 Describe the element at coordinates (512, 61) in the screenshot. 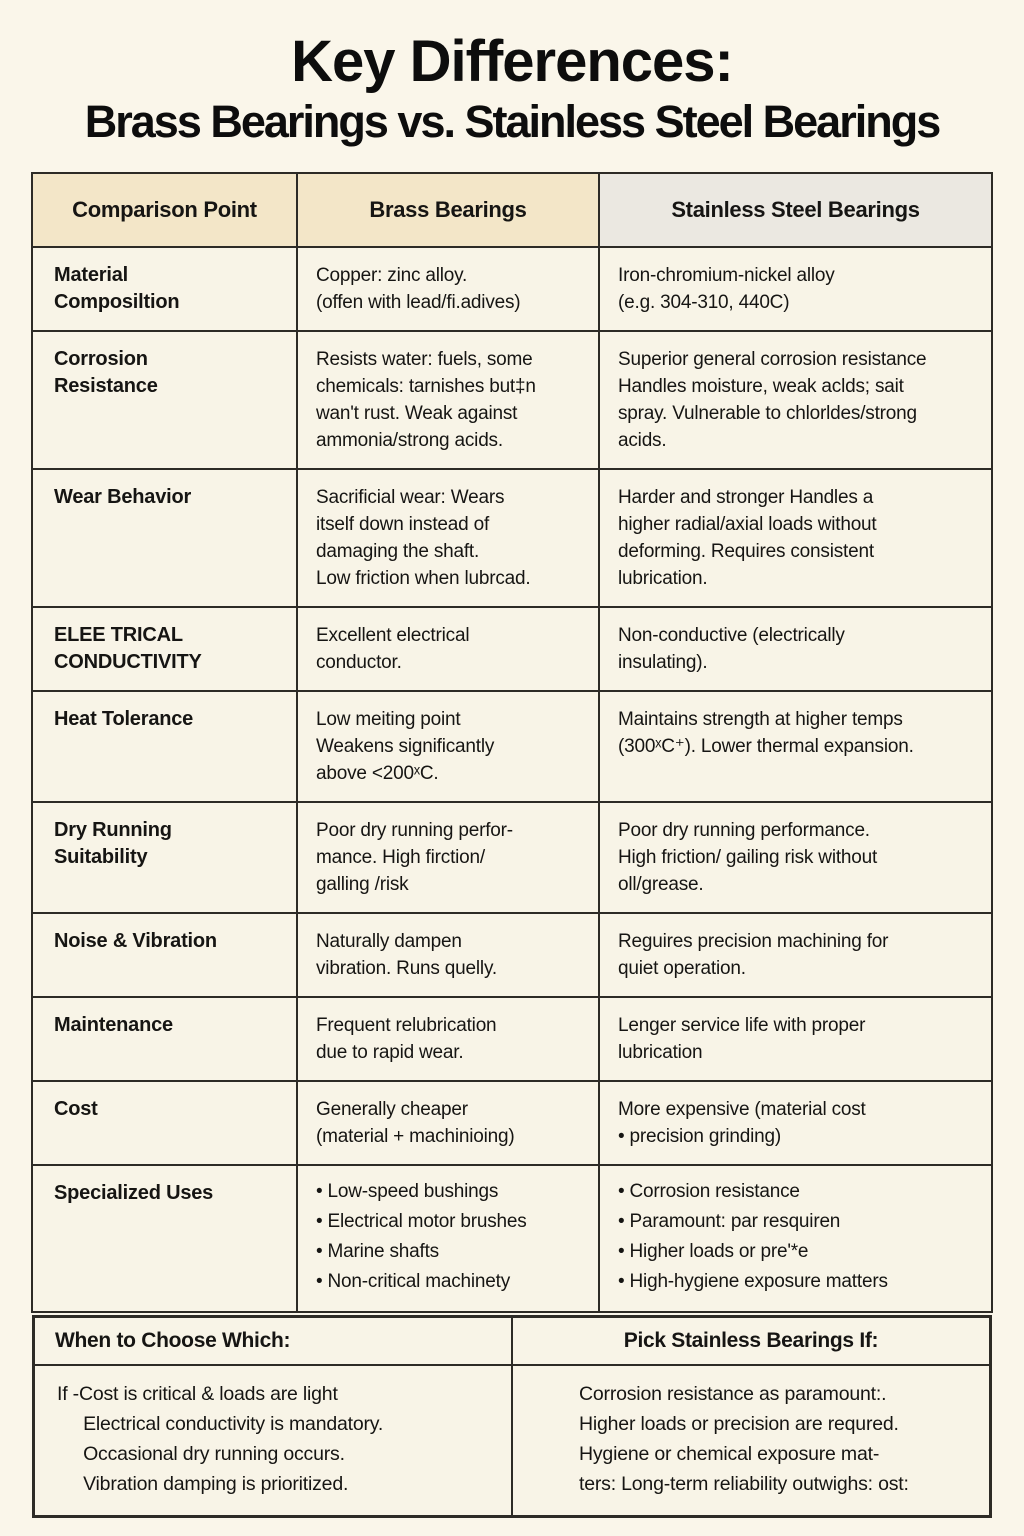

I see `page-title: Key Differences:` at that location.